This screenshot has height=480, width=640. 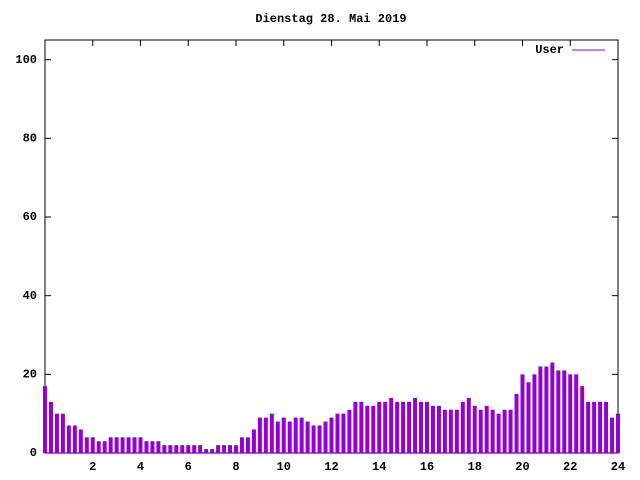 What do you see at coordinates (92, 467) in the screenshot?
I see `x-tick-label: 2` at bounding box center [92, 467].